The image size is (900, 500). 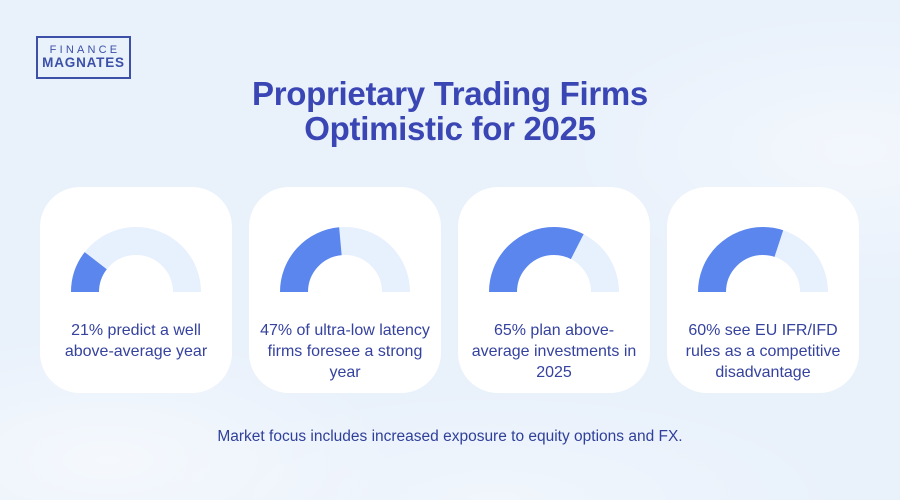 I want to click on page-title-line2: Optimistic for 2025, so click(x=450, y=129).